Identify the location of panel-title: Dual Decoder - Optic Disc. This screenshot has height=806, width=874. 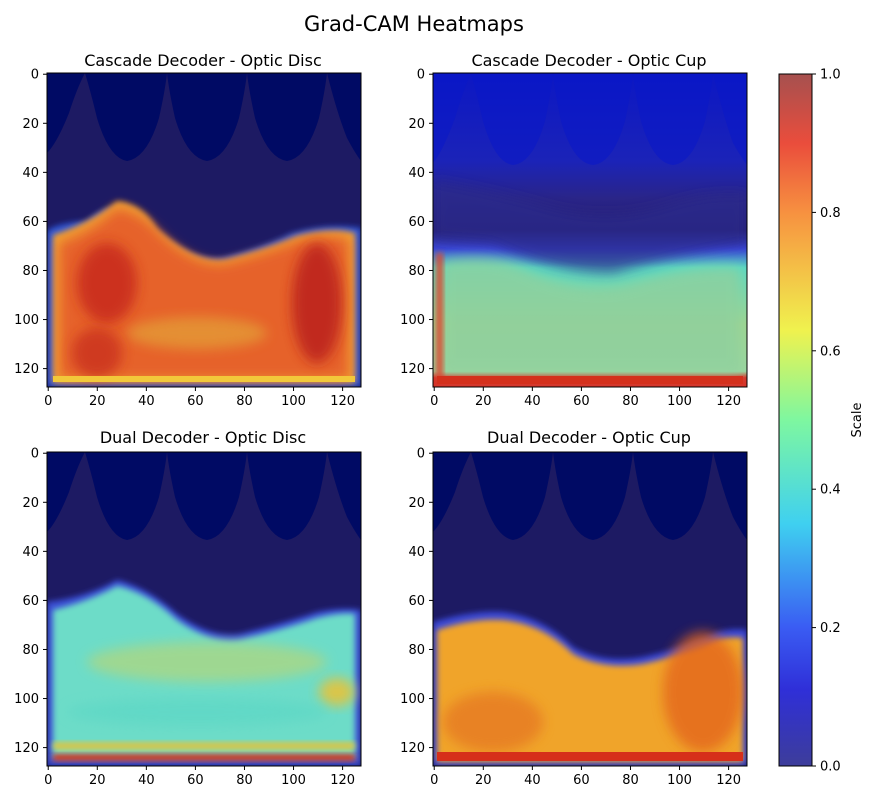
(203, 437).